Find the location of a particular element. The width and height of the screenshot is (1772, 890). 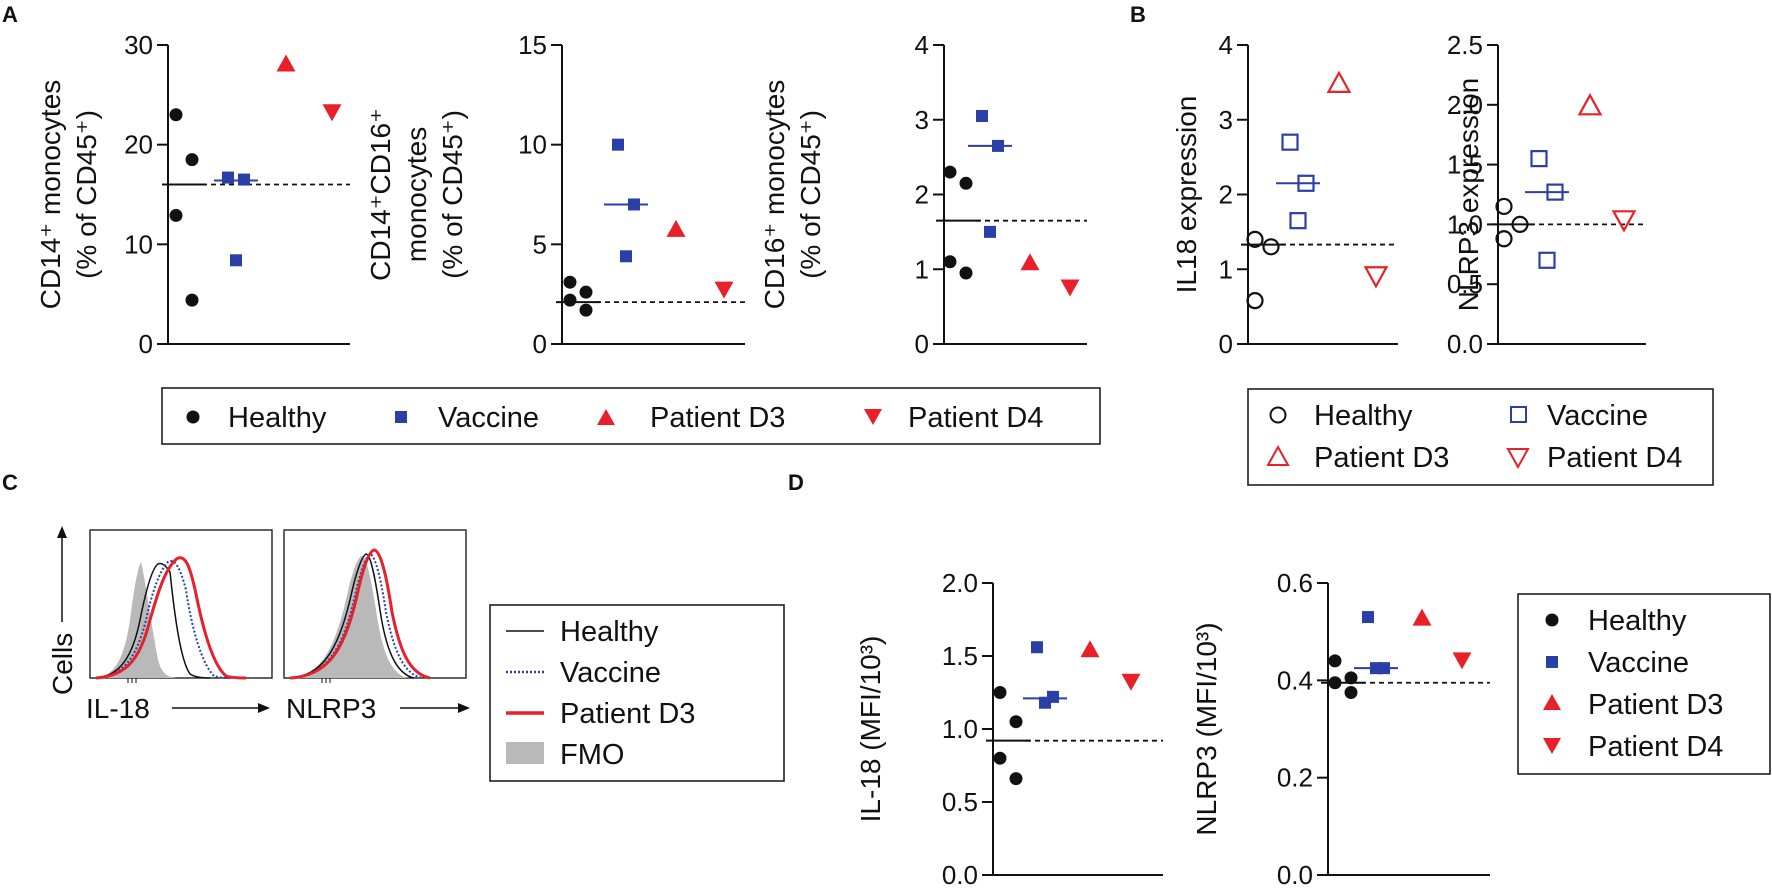

histogram-panel: Cells IL-18 NLRP3 is located at coordinates (258, 625).